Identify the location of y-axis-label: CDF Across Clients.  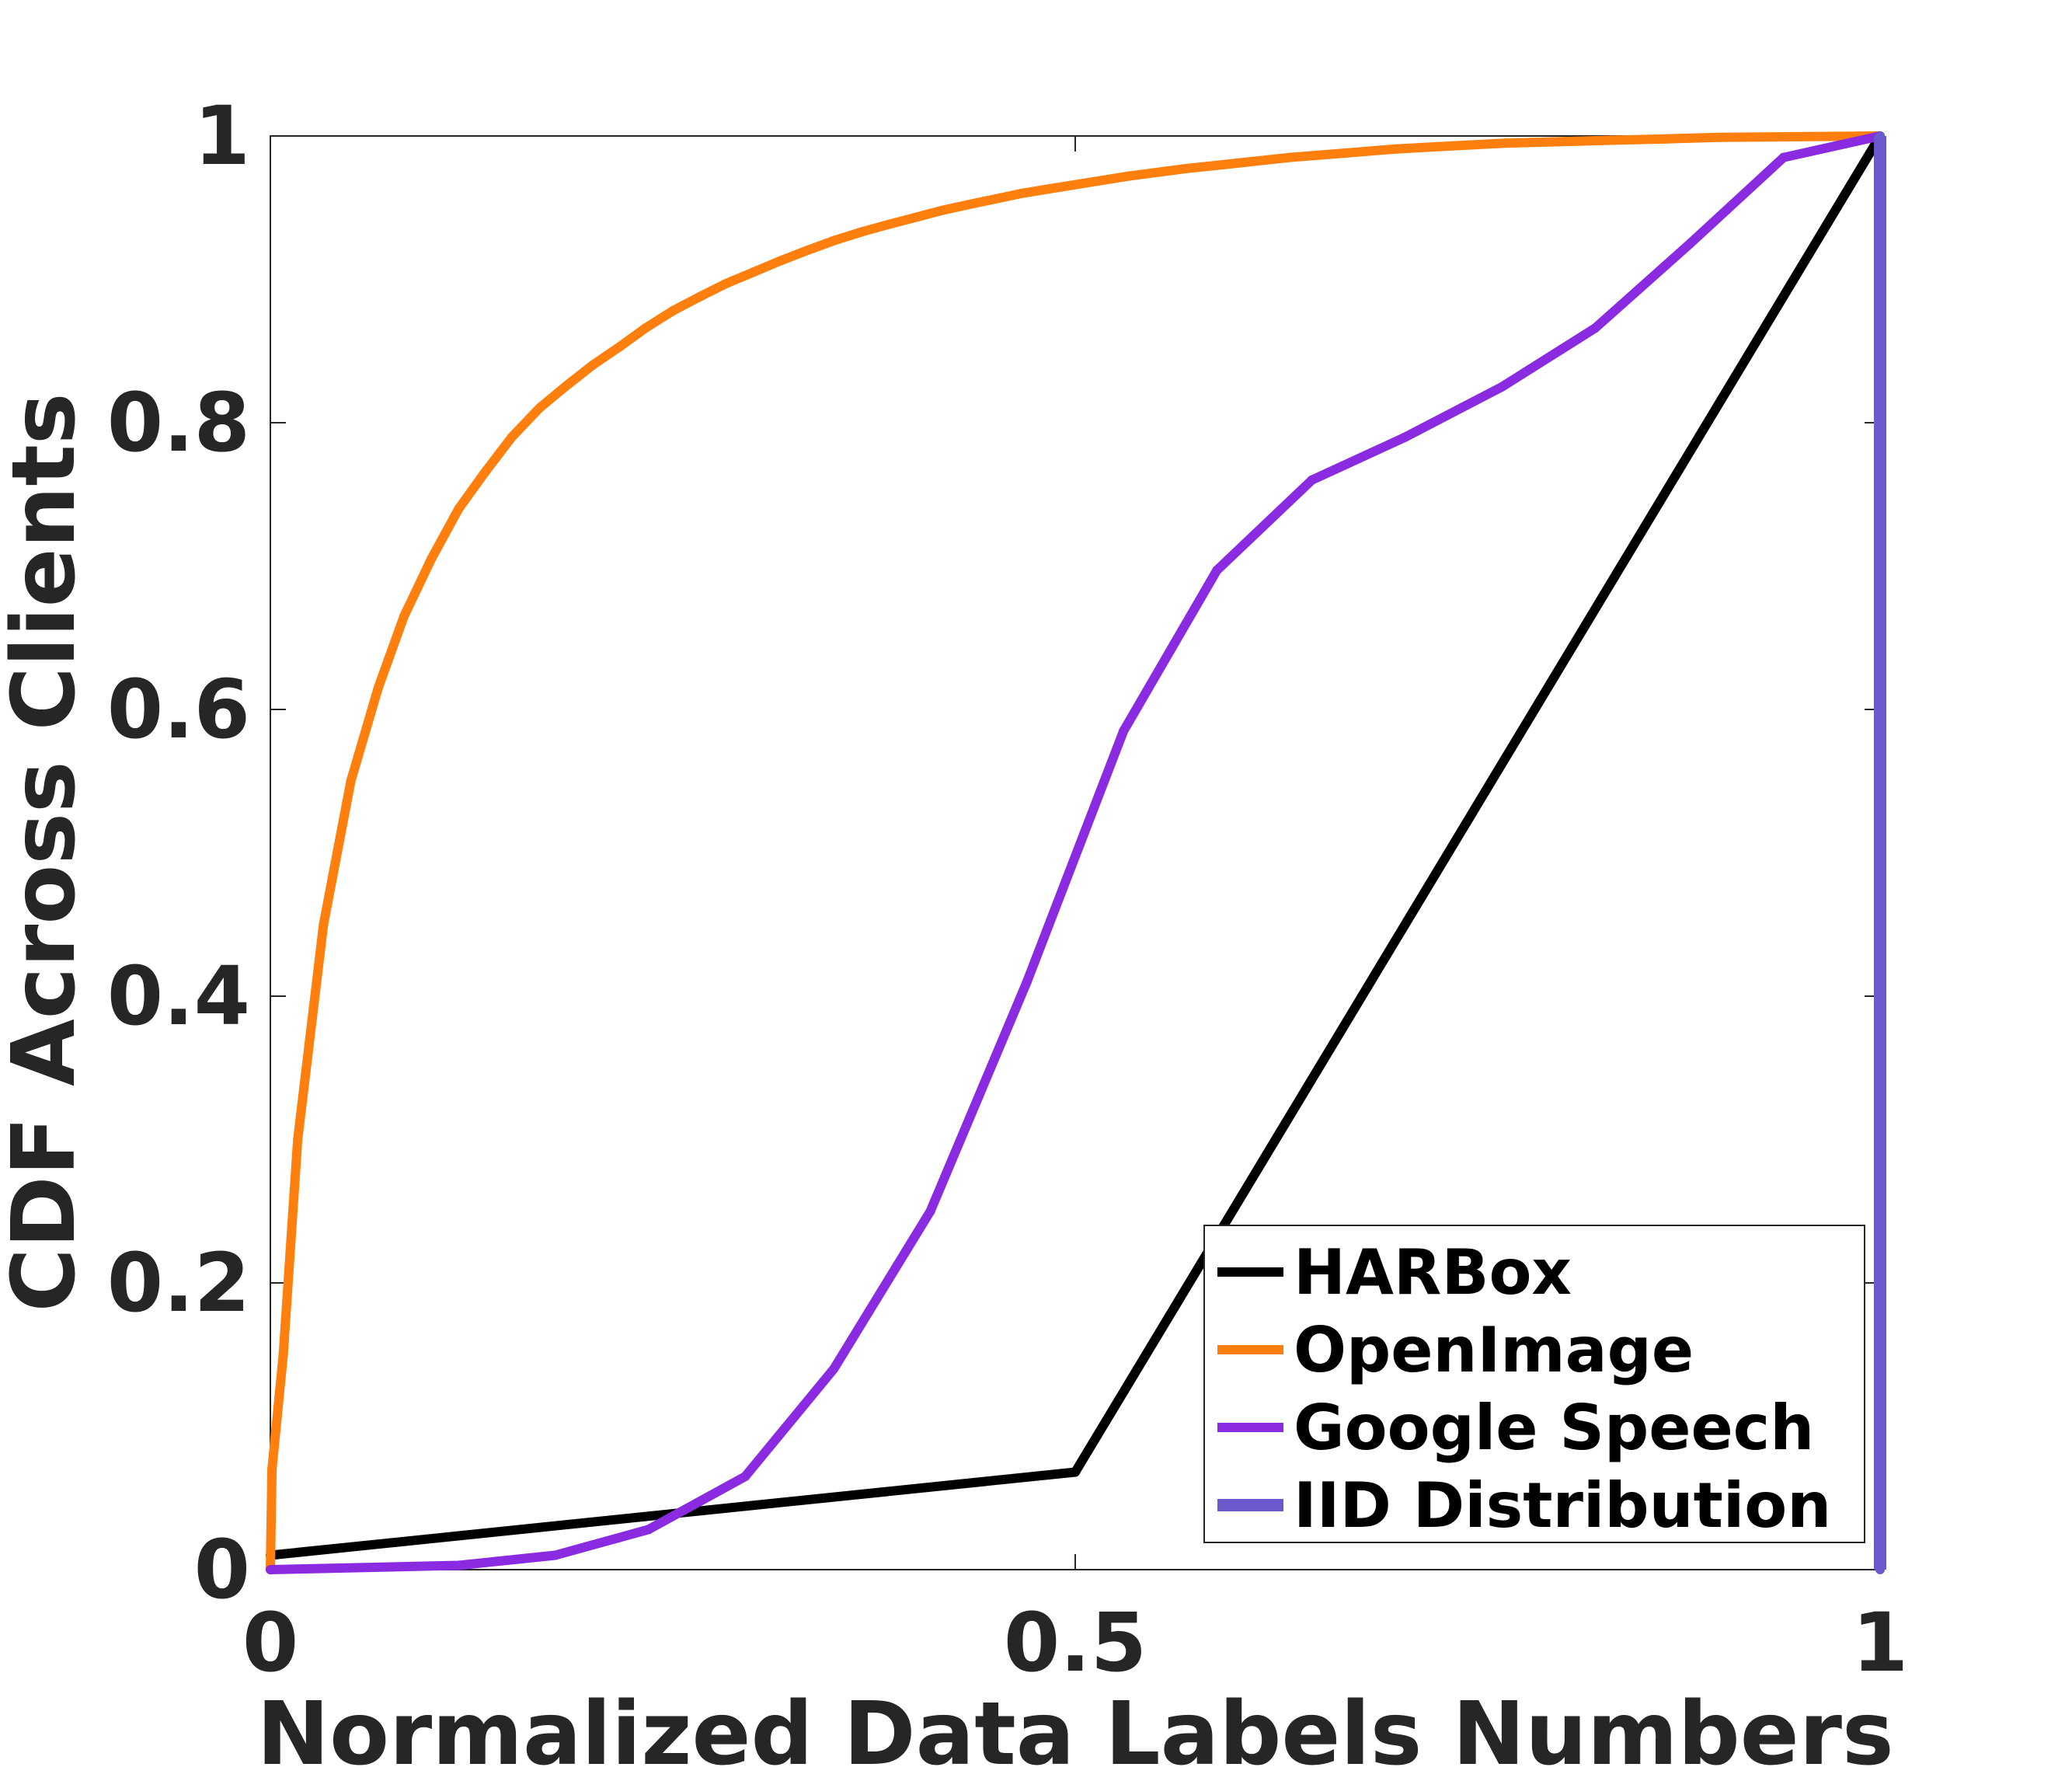
(47, 852).